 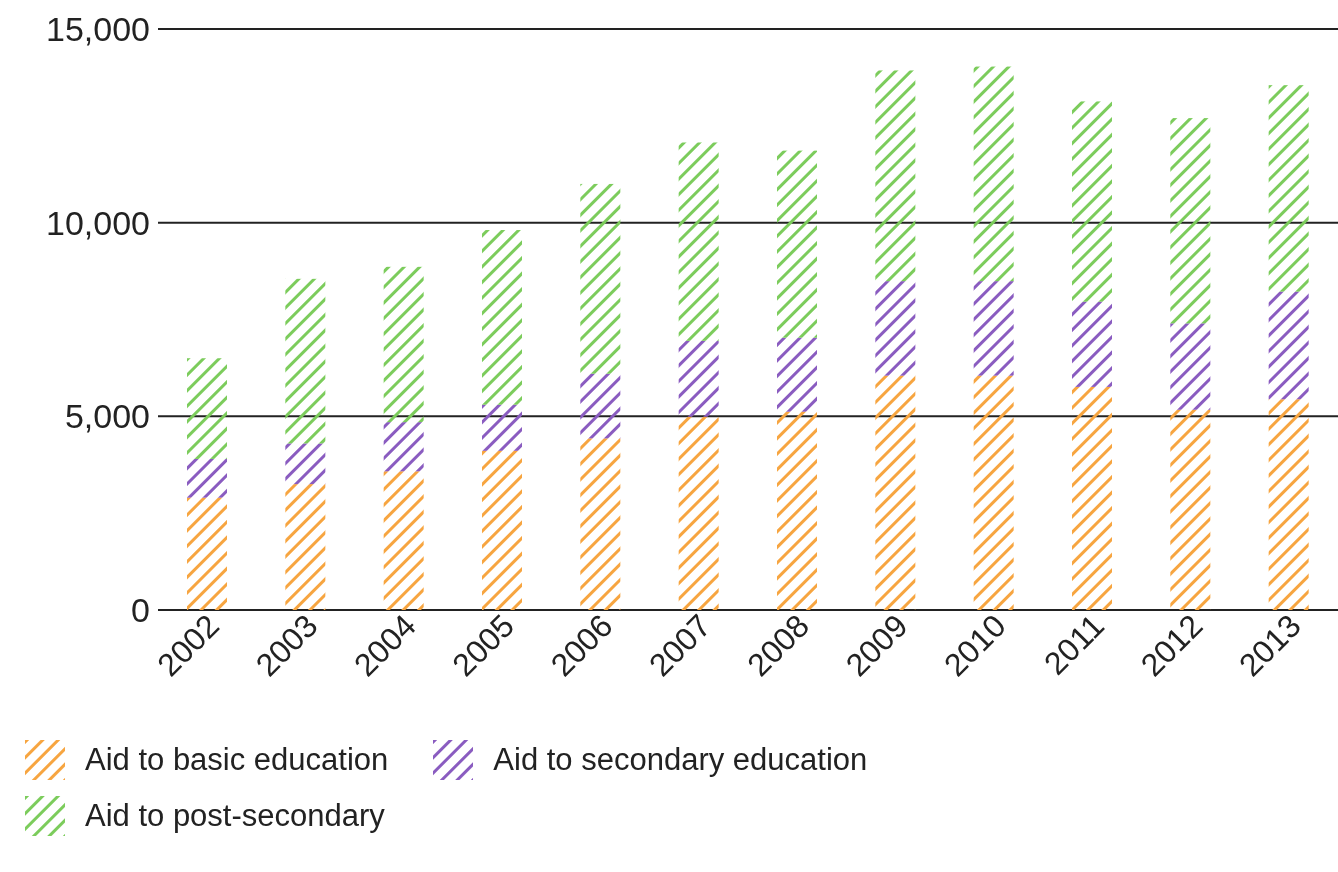 What do you see at coordinates (98, 222) in the screenshot?
I see `y-tick-label: 10,000` at bounding box center [98, 222].